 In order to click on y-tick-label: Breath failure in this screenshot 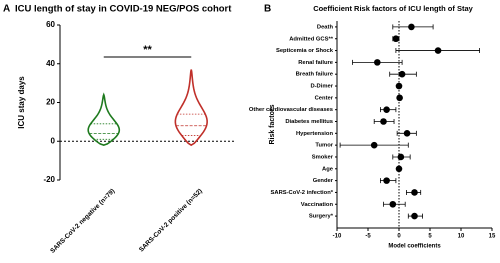, I will do `click(315, 75)`.